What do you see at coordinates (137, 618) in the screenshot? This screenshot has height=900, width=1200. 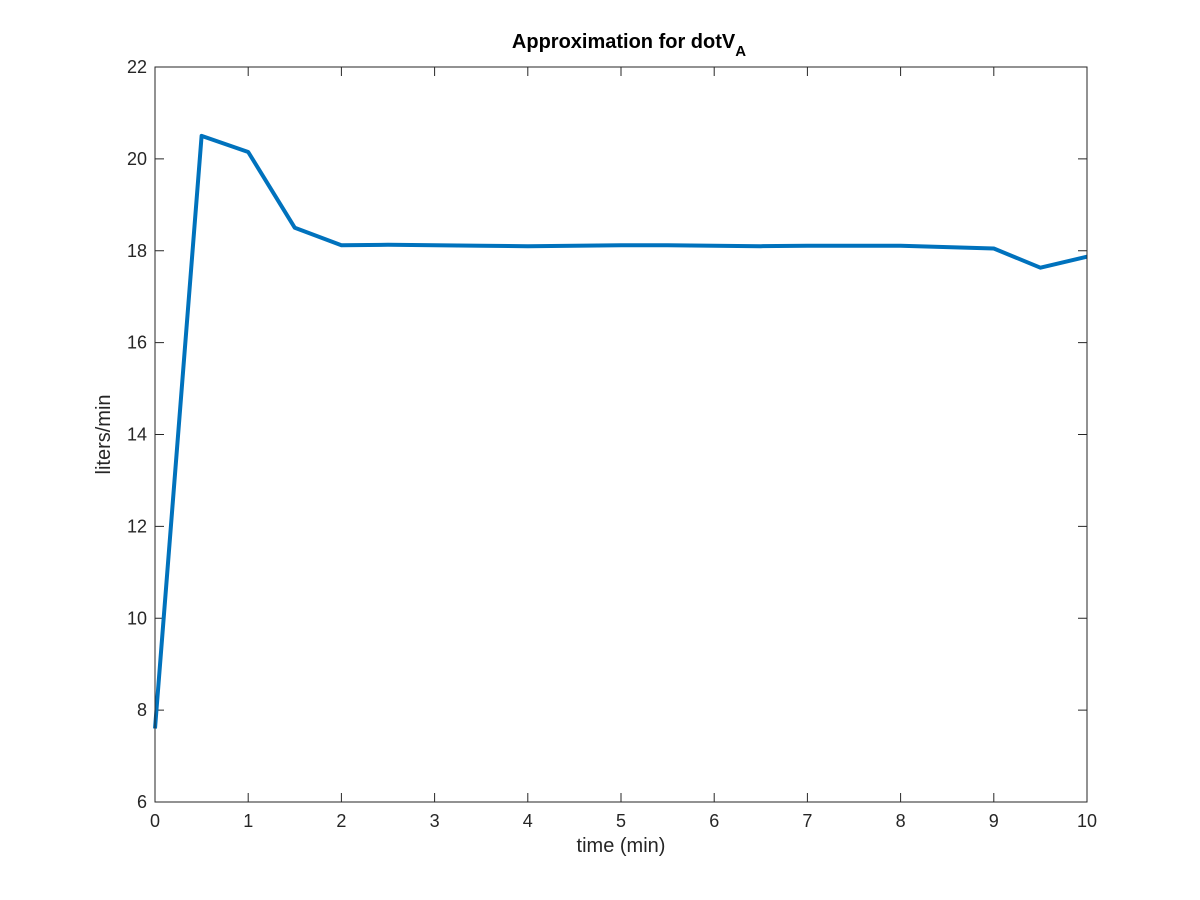 I see `y-tick-label: 10` at bounding box center [137, 618].